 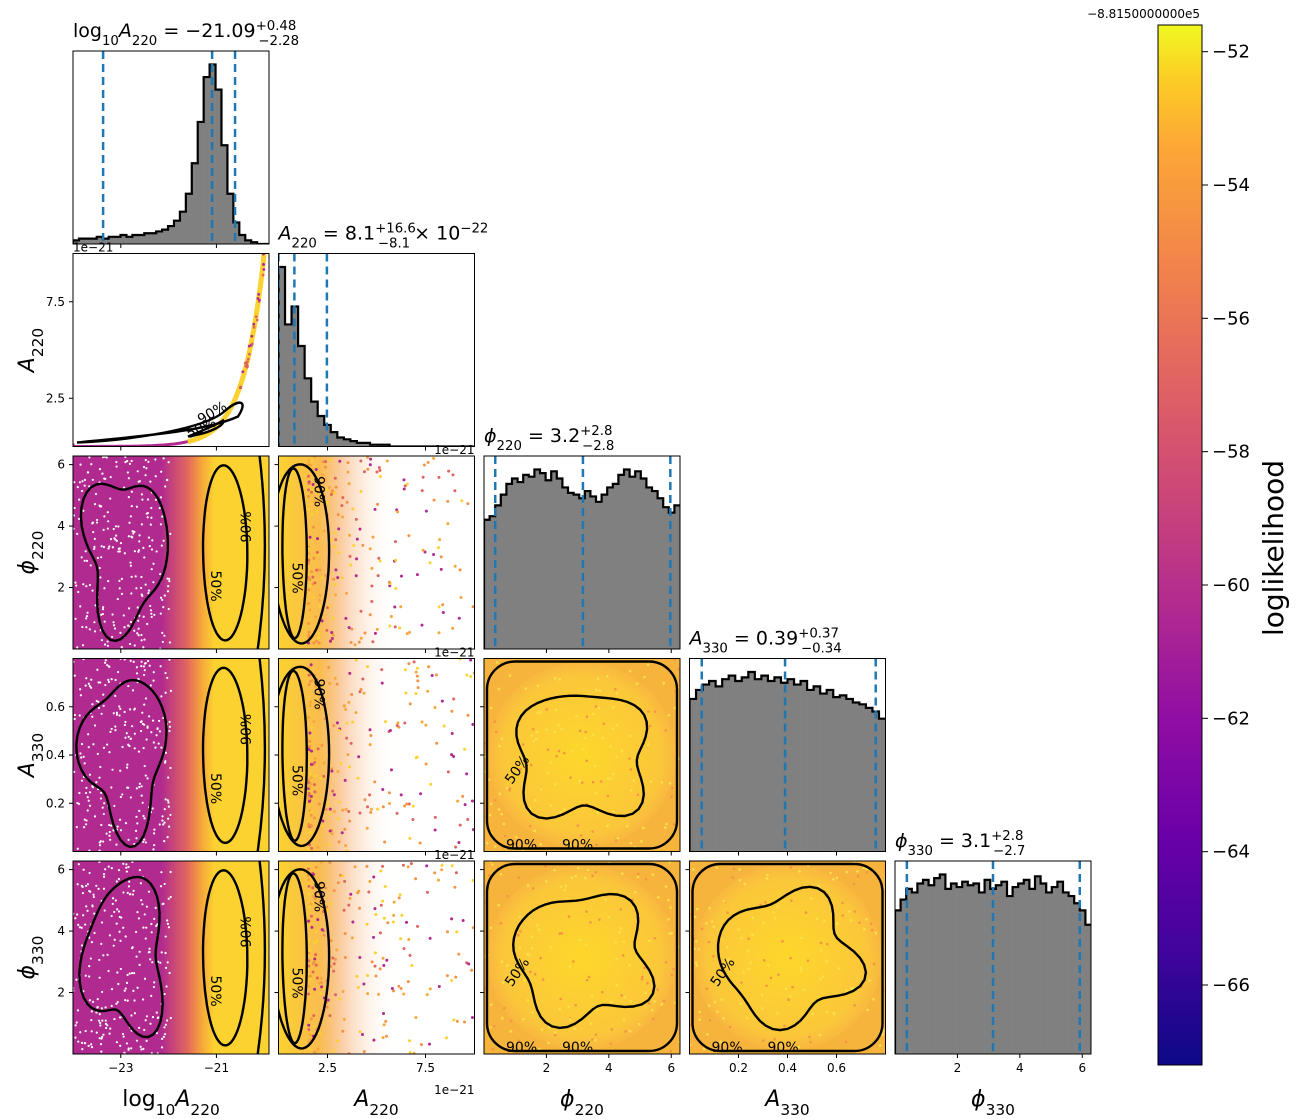 What do you see at coordinates (319, 896) in the screenshot?
I see `contour-label-90: 90%` at bounding box center [319, 896].